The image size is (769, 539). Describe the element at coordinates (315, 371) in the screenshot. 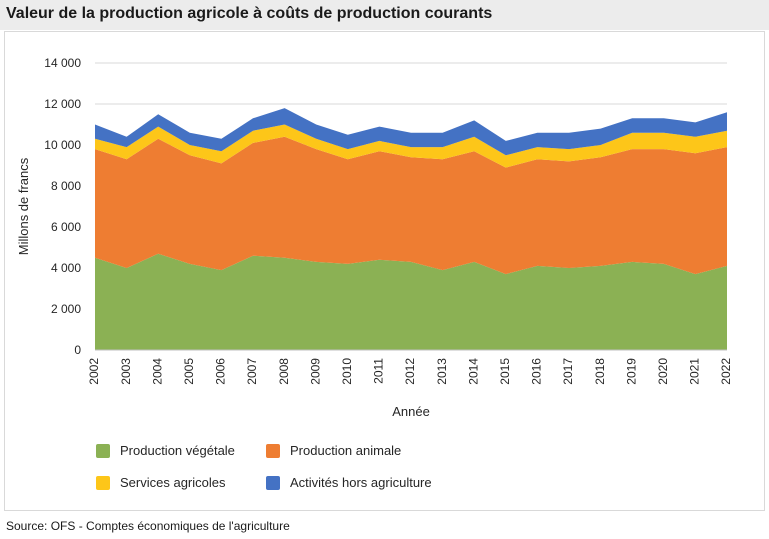

I see `x-tick-label: 2009` at that location.